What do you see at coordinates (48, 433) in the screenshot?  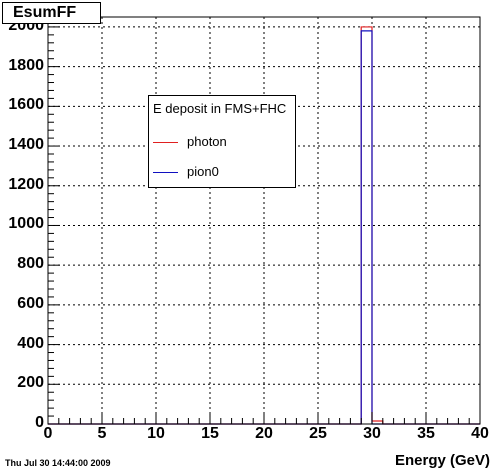 I see `x-tick-label: 0` at bounding box center [48, 433].